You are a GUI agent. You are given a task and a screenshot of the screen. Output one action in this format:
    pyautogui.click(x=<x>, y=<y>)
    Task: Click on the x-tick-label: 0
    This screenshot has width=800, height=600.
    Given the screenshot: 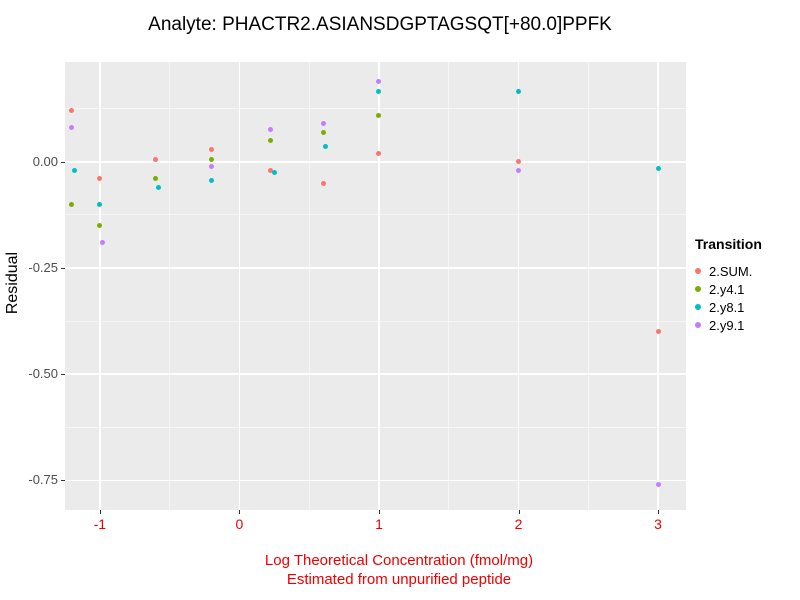 What is the action you would take?
    pyautogui.click(x=239, y=524)
    